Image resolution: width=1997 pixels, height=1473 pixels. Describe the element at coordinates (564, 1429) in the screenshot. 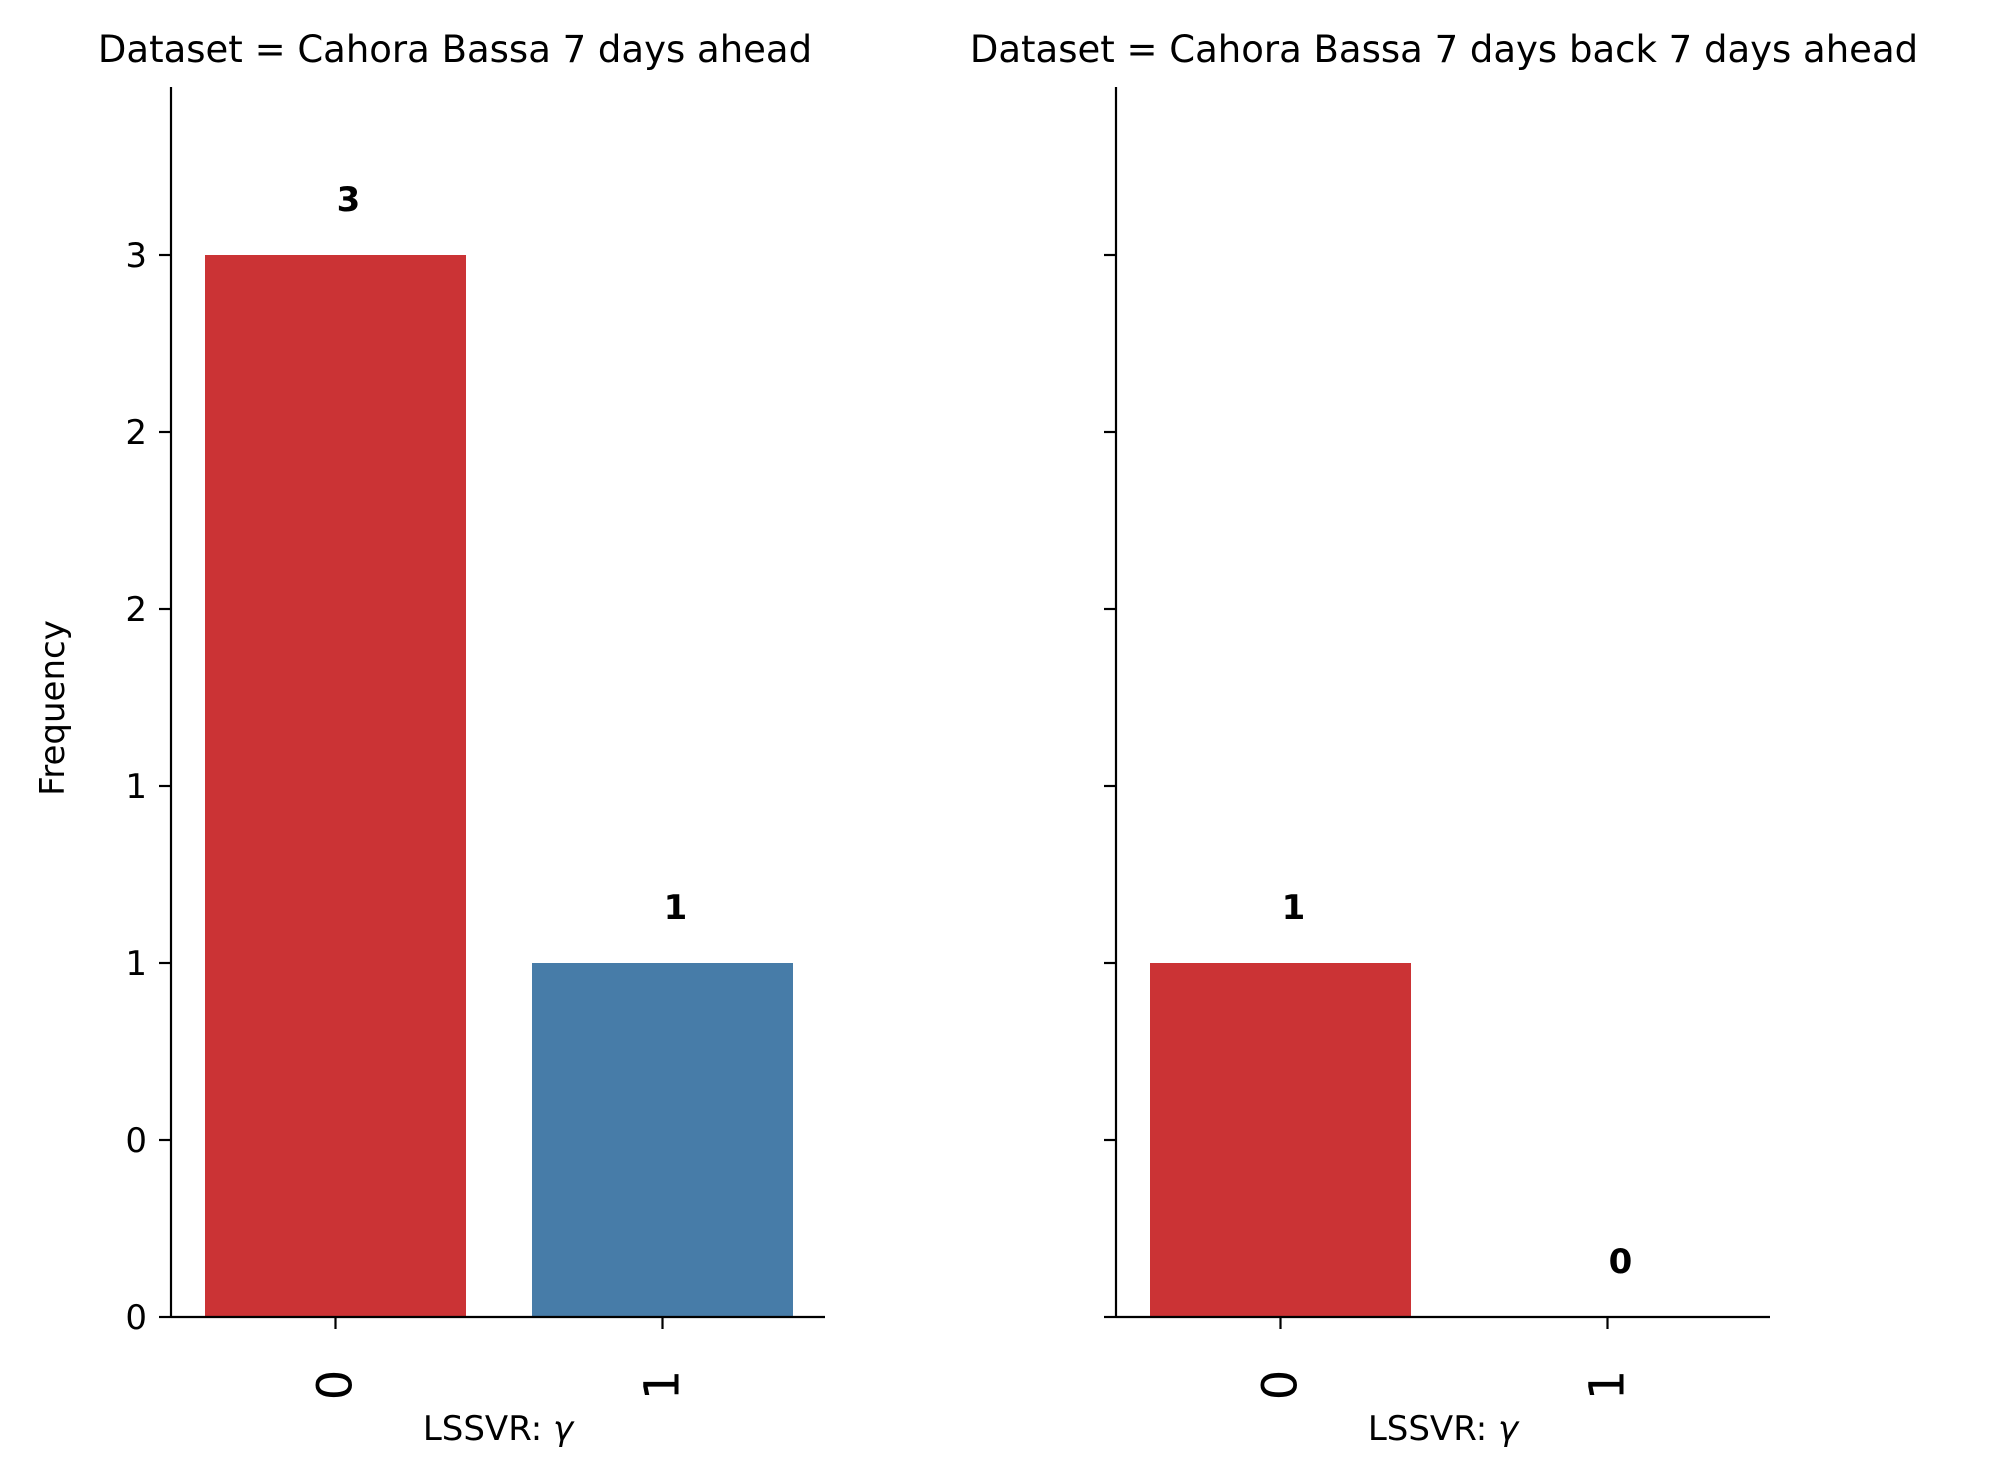

I see `panel-left-x-axis-title-symbol: γ` at that location.